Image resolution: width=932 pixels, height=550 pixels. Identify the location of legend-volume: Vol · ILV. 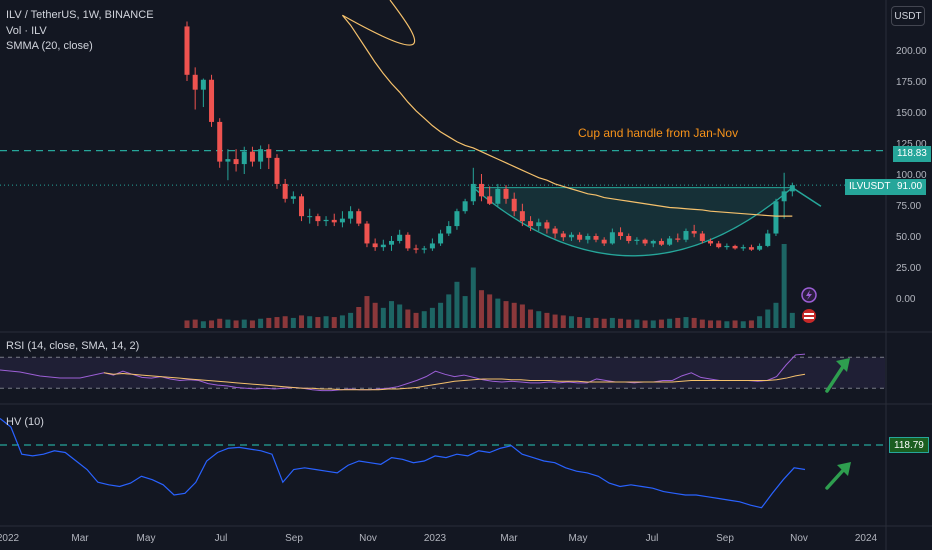
(26, 31).